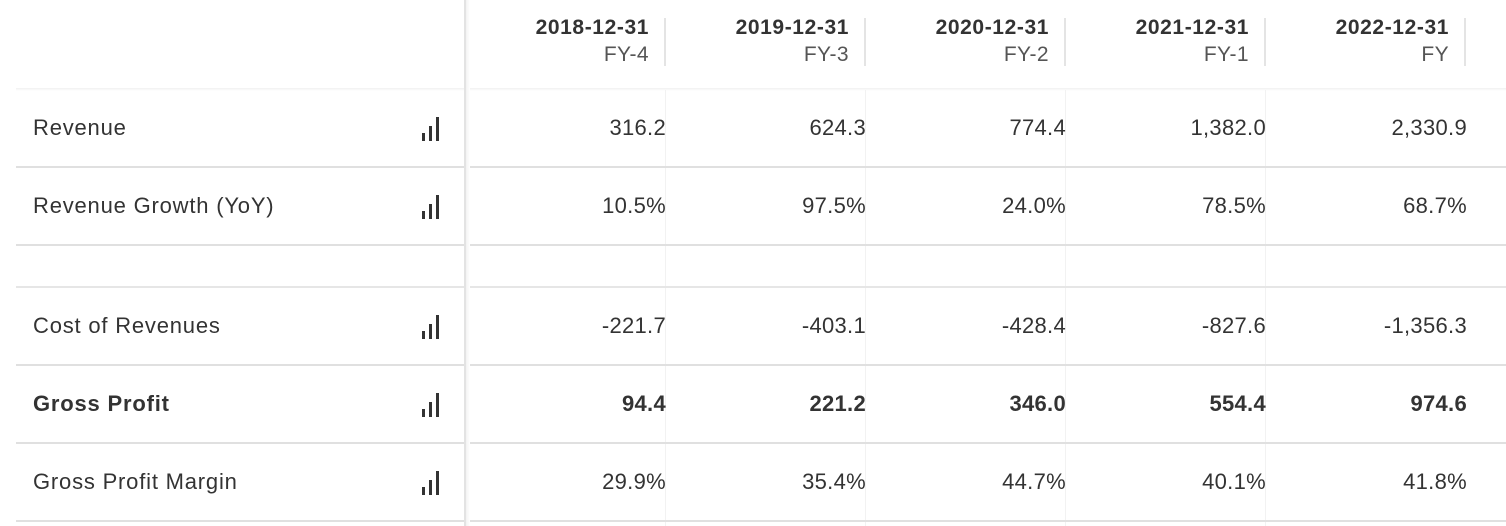 This screenshot has height=526, width=1506. I want to click on row-value: 44.7%, so click(1034, 481).